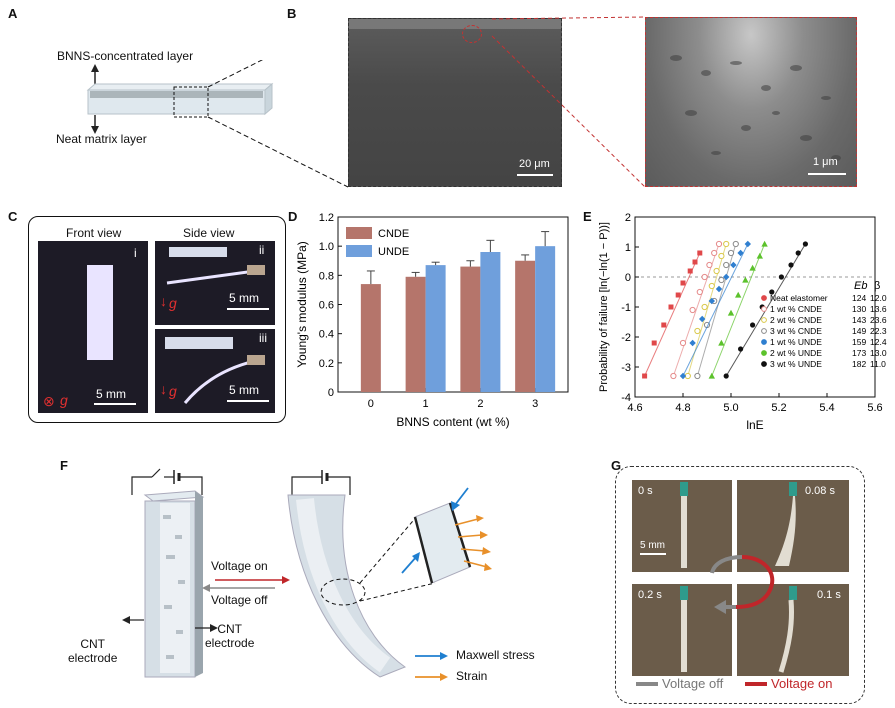 The image size is (895, 708). Describe the element at coordinates (49, 401) in the screenshot. I see `gravity-into-page-icon: ⊗` at that location.